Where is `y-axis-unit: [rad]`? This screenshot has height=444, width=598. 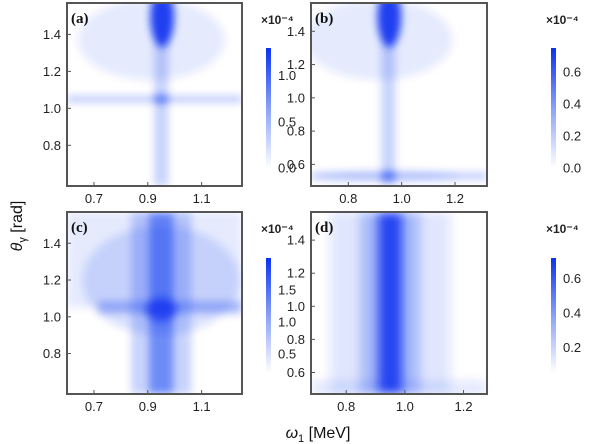 y-axis-unit: [rad] is located at coordinates (17, 219).